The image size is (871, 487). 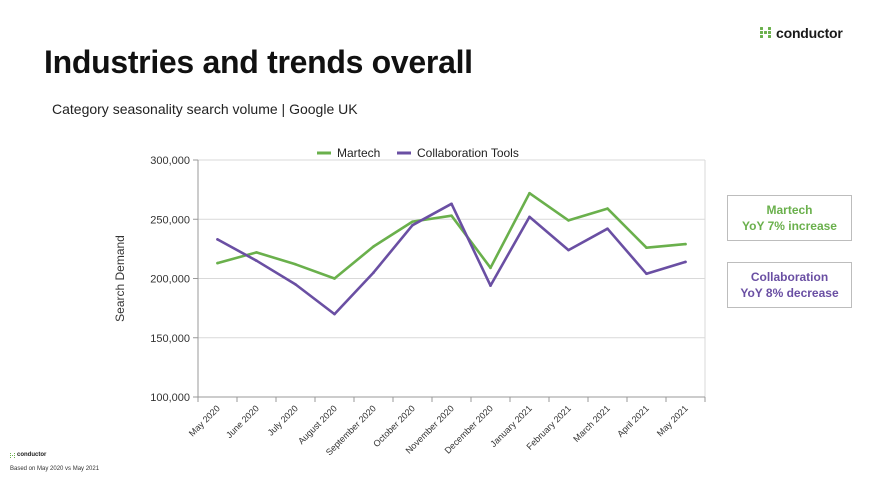 I want to click on collaboration-callout-change: YoY 8% decrease, so click(x=789, y=293).